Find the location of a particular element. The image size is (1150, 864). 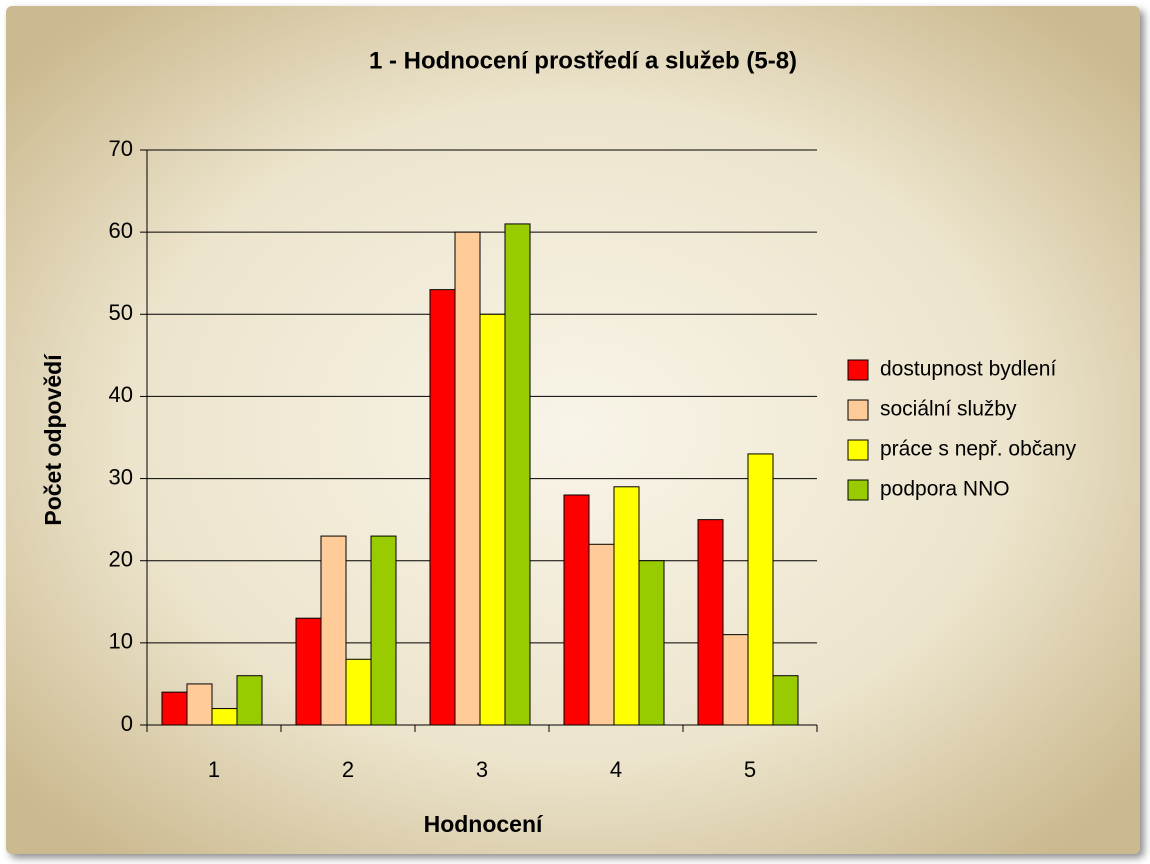

x-tick-label: 5 is located at coordinates (750, 769).